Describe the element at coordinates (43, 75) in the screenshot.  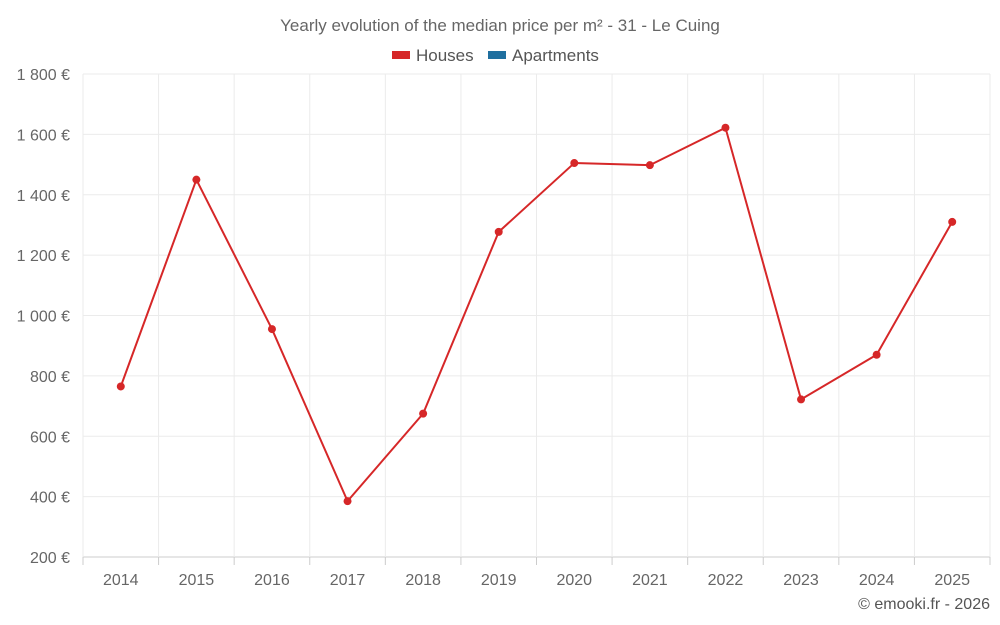
I see `y-tick-label: 1 800 €` at that location.